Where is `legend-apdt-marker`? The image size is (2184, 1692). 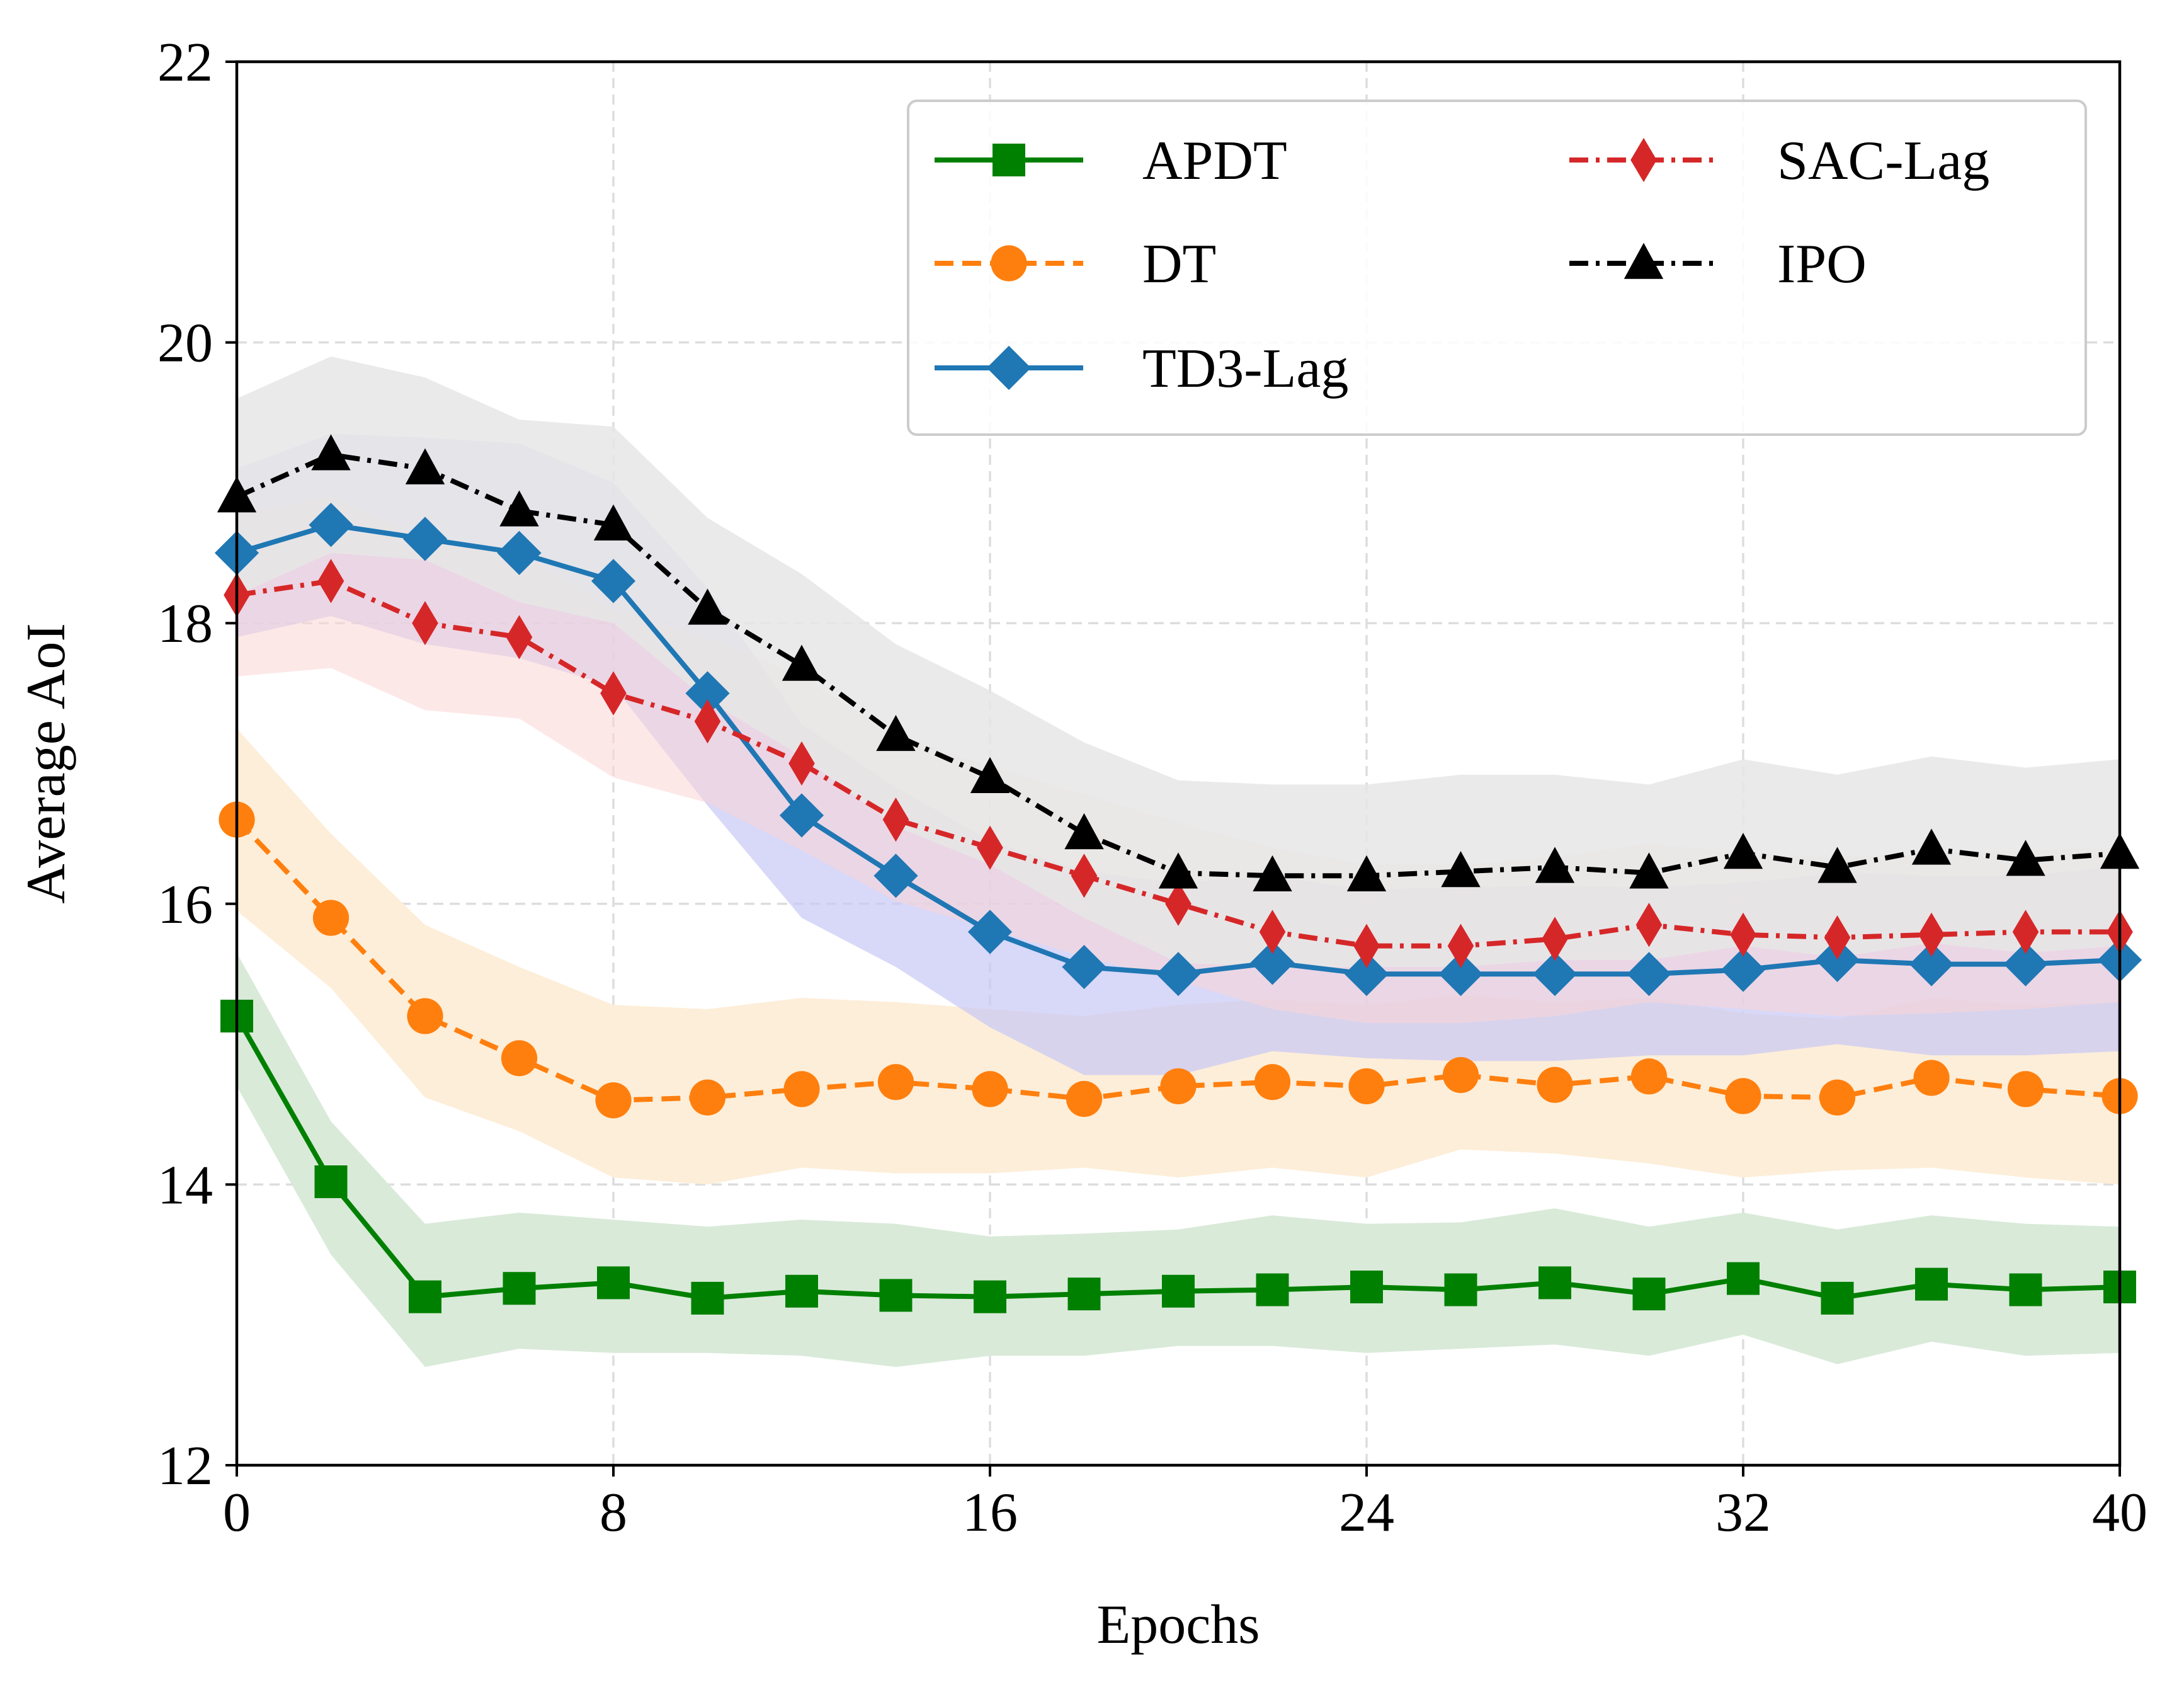
legend-apdt-marker is located at coordinates (1008, 160).